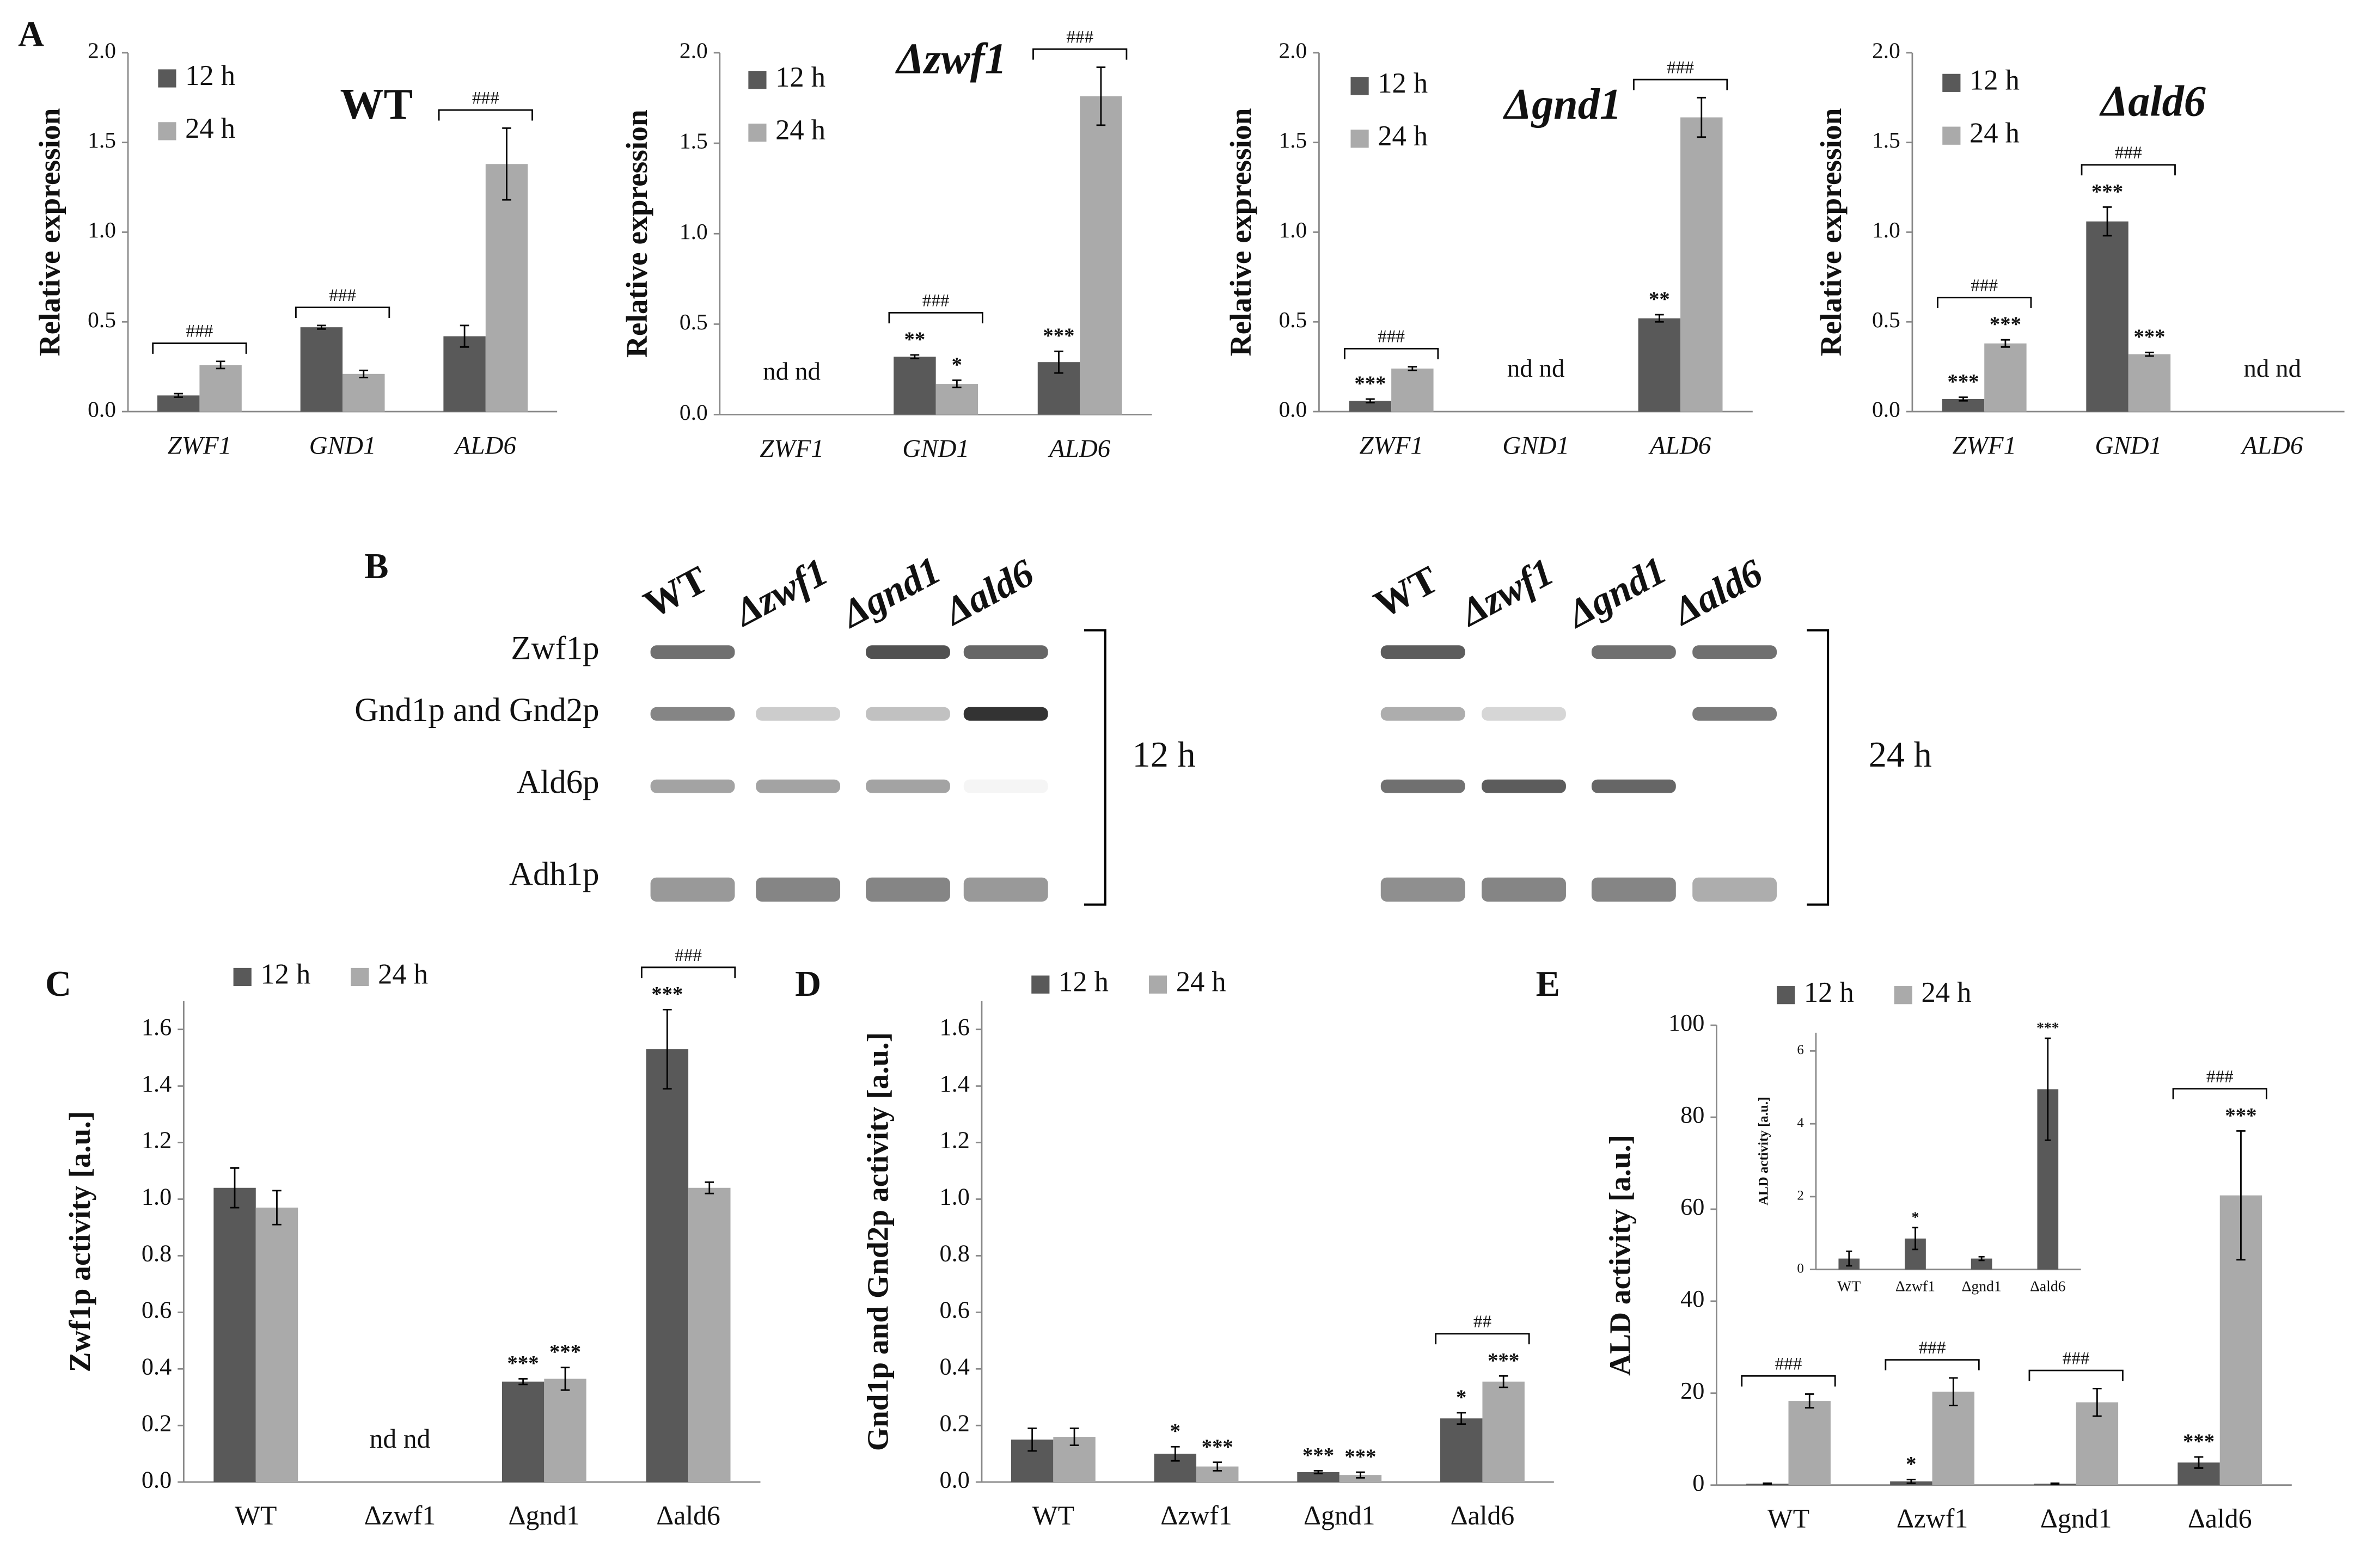 The height and width of the screenshot is (1568, 2361). What do you see at coordinates (1692, 1390) in the screenshot?
I see `y-tick-label: 20` at bounding box center [1692, 1390].